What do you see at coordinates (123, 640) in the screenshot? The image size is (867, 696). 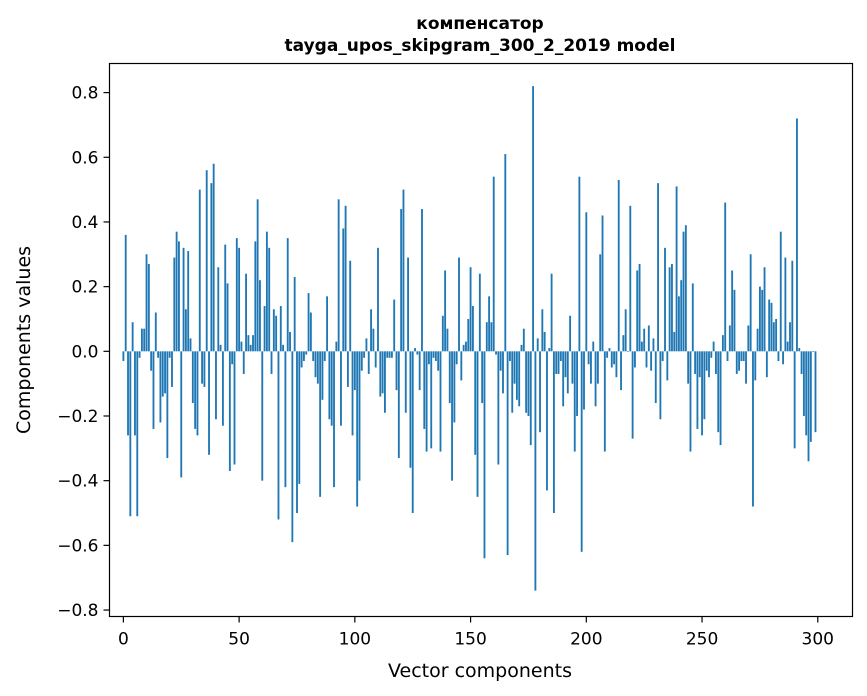 I see `x-tick-label: 0` at bounding box center [123, 640].